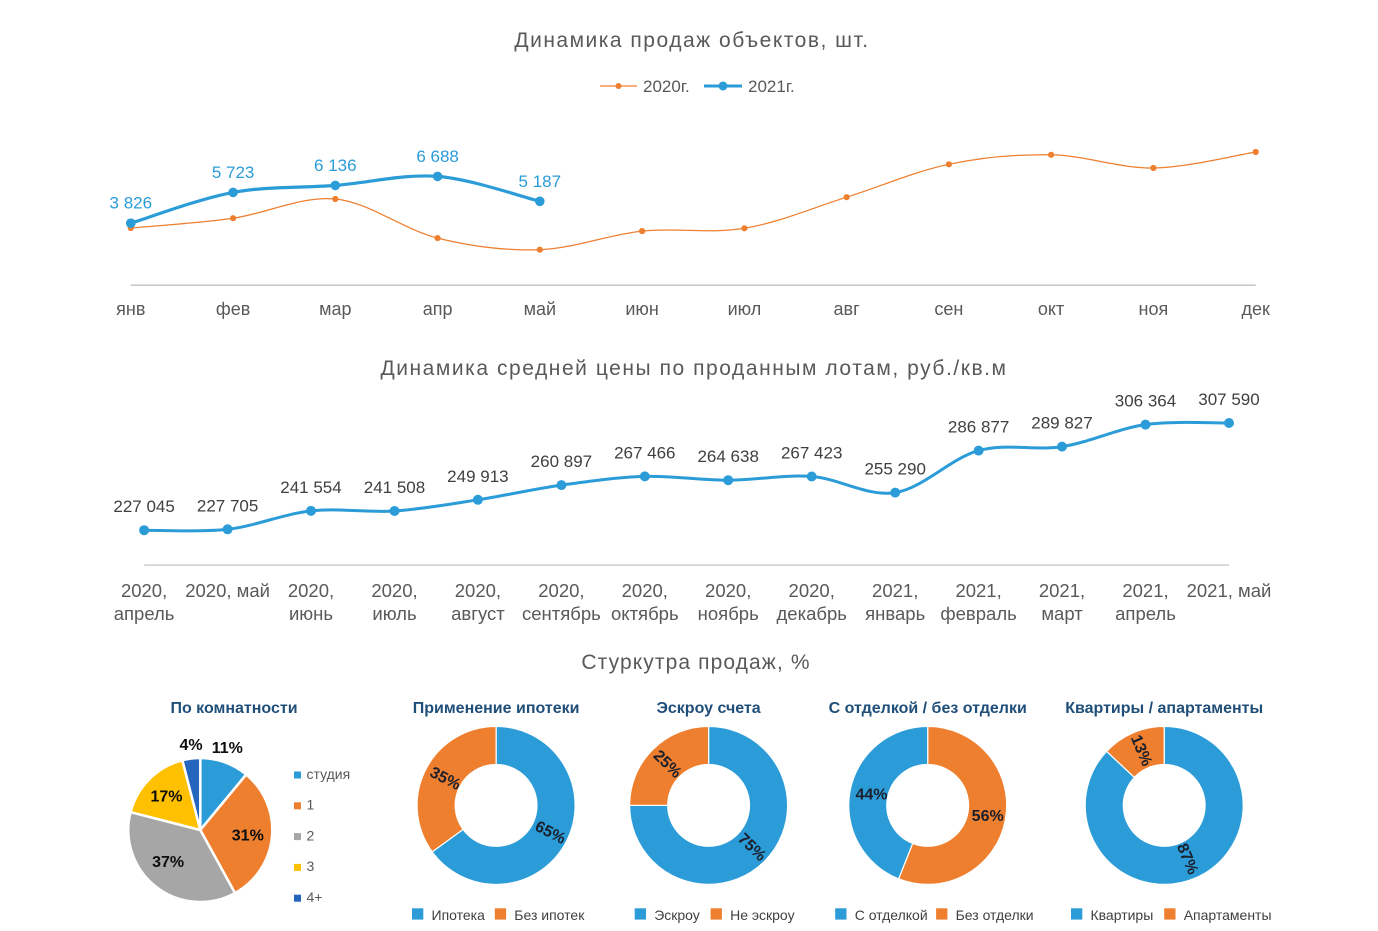  I want to click on svg-text: 267 466, so click(644, 452).